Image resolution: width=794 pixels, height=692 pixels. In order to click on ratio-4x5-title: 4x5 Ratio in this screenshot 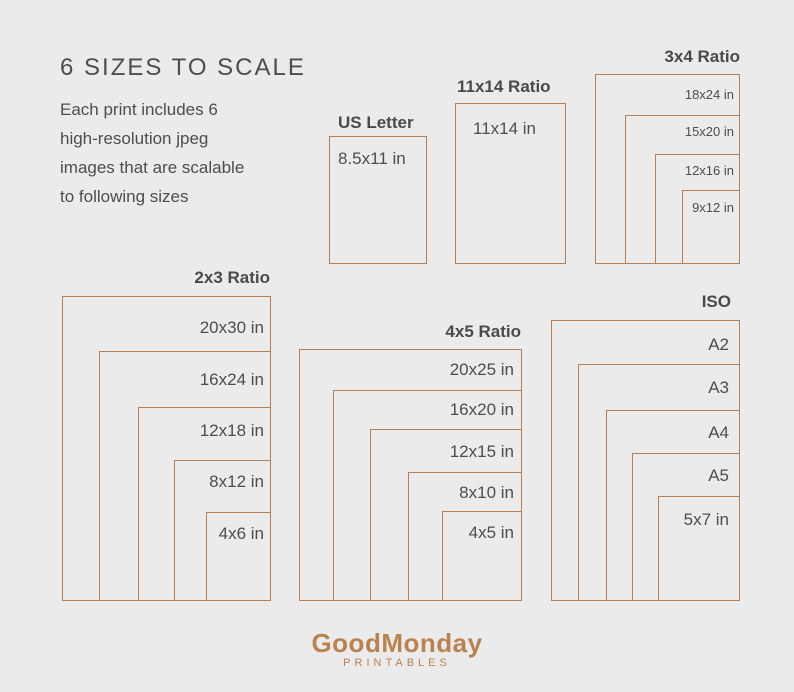, I will do `click(483, 331)`.